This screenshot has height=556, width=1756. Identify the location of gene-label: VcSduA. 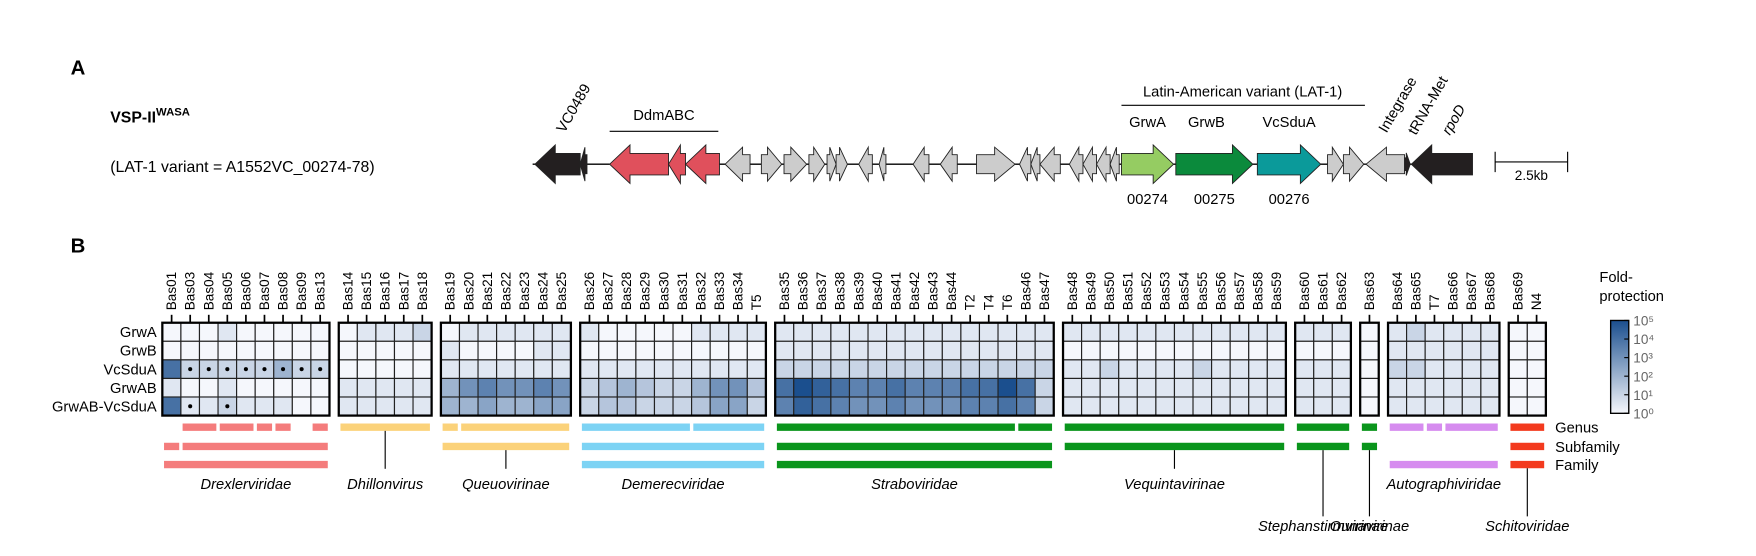
(1288, 123).